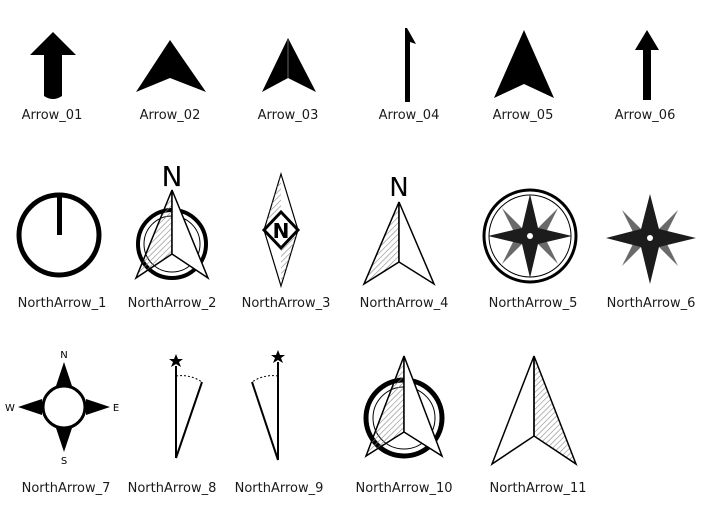 The height and width of the screenshot is (514, 702). I want to click on symbol-label: NorthArrow_9, so click(279, 488).